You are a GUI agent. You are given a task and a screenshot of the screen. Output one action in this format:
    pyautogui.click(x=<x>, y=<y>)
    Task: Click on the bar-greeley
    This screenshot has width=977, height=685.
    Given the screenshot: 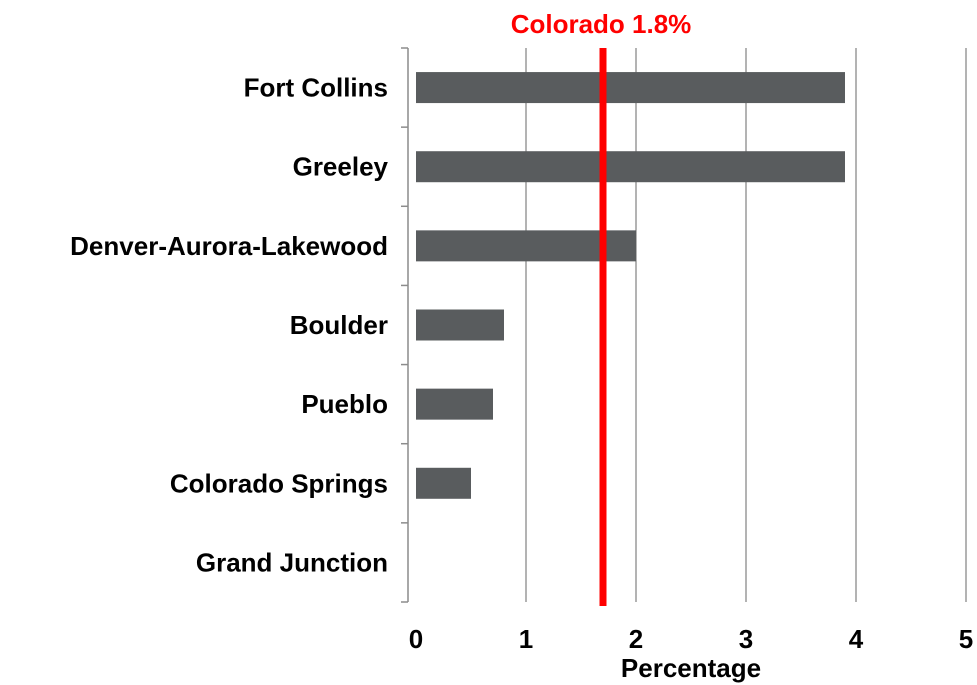 What is the action you would take?
    pyautogui.click(x=630, y=167)
    